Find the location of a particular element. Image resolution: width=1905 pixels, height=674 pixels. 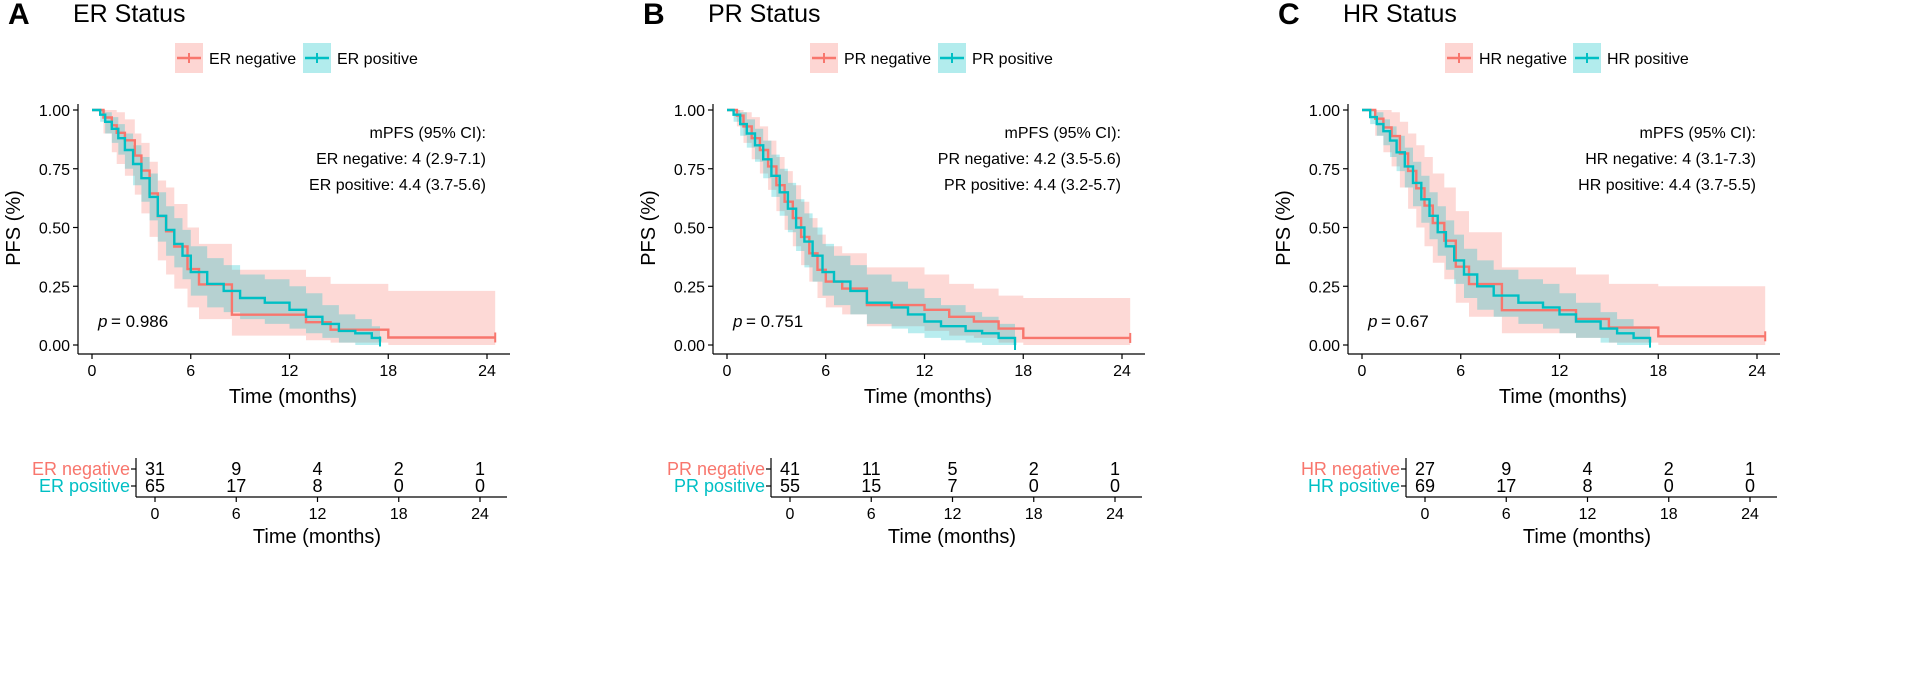

mpfs-line: HR negative: 4 (3.1-7.3) is located at coordinates (1670, 159).